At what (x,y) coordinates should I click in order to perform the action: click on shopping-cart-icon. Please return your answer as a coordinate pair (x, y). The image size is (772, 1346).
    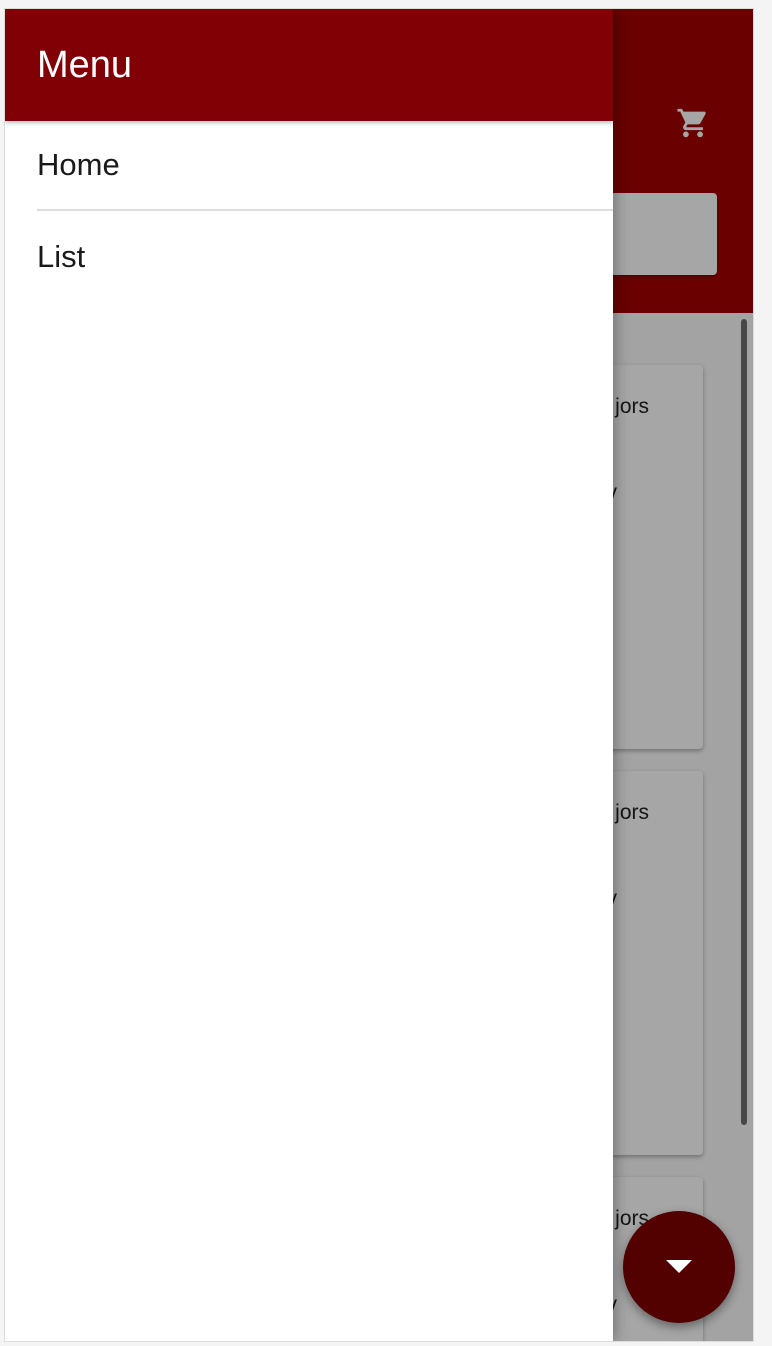
    Looking at the image, I should click on (691, 123).